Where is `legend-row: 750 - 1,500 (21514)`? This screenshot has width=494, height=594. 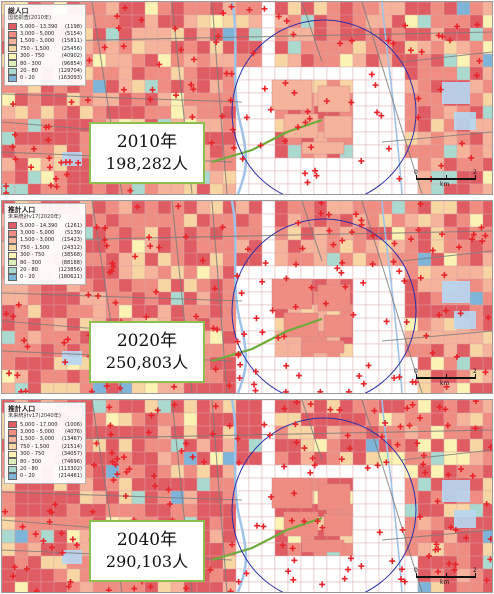
legend-row: 750 - 1,500 (21514) is located at coordinates (45, 447).